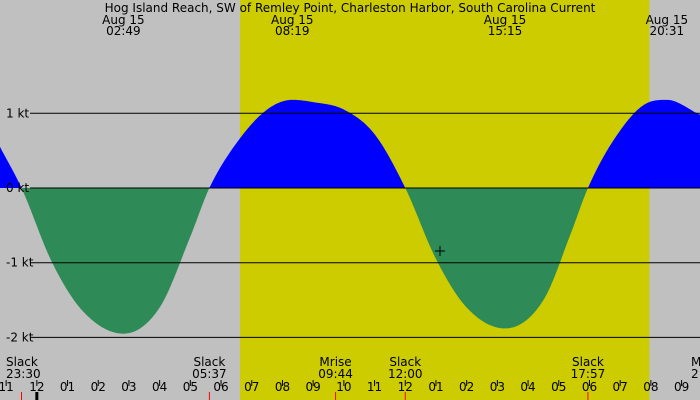  Describe the element at coordinates (123, 31) in the screenshot. I see `top-event-time: 02:49` at that location.